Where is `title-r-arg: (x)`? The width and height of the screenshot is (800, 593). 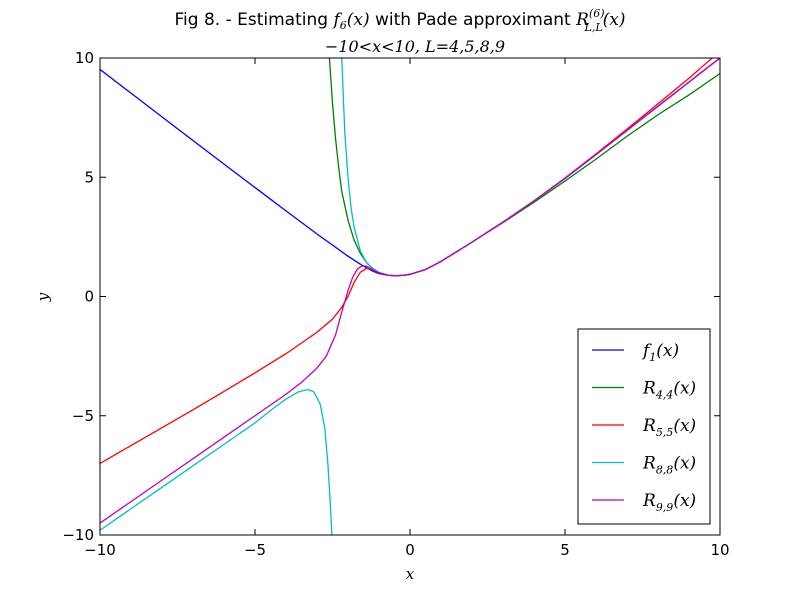 title-r-arg: (x) is located at coordinates (614, 20).